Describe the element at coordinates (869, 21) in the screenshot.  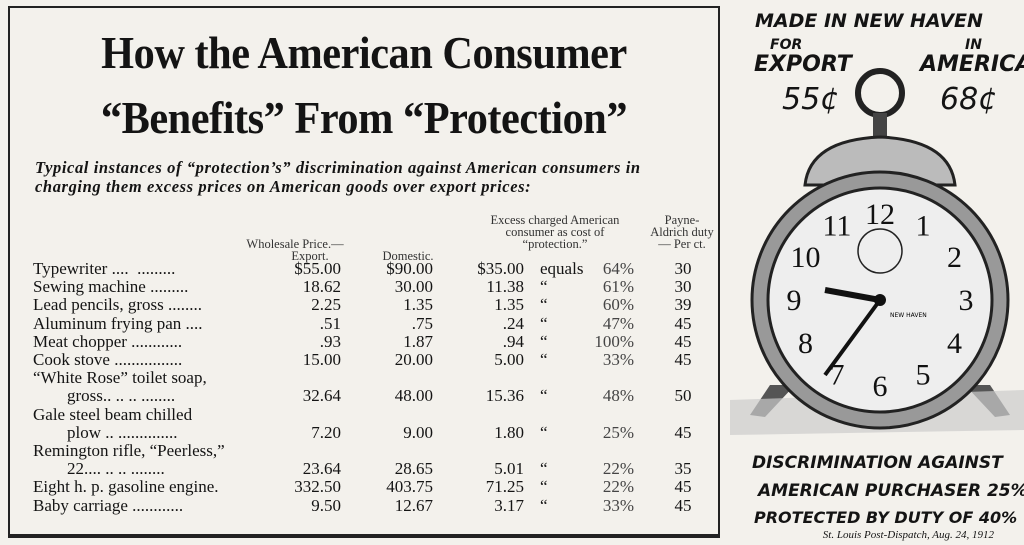
I see `ad-headline: MADE IN NEW HAVEN` at that location.